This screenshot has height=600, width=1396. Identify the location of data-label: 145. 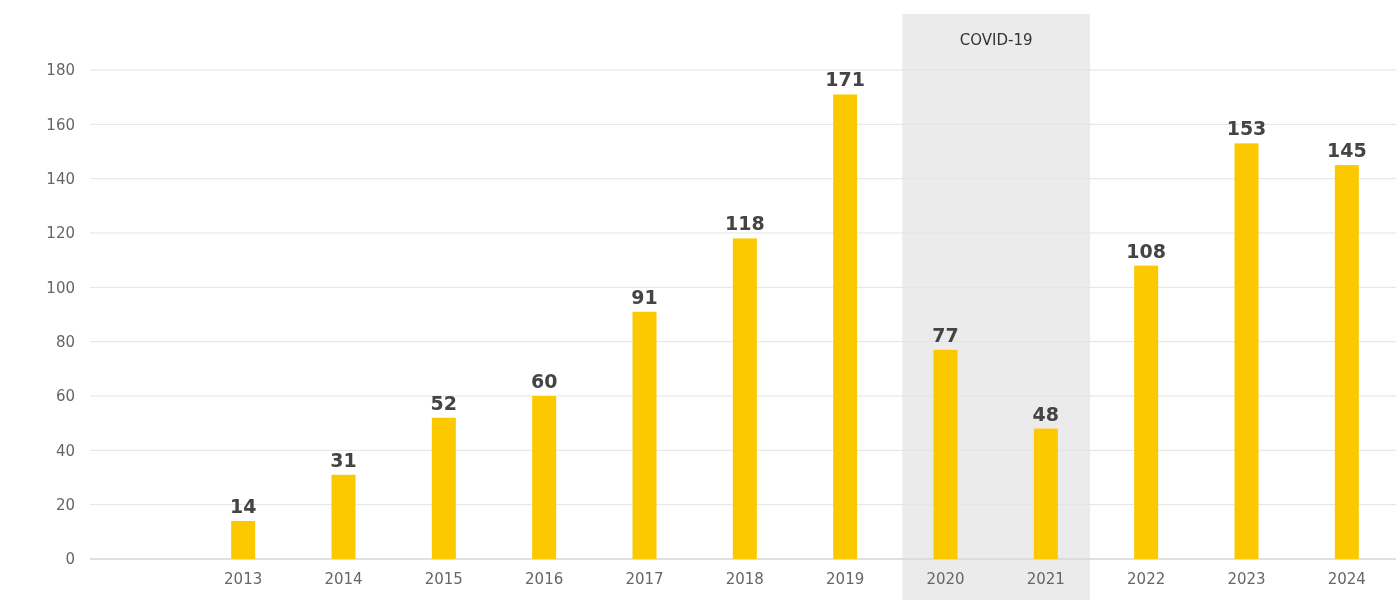
(1347, 150).